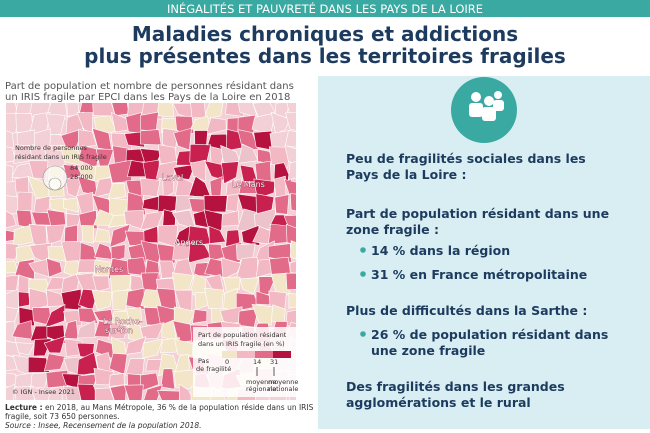  What do you see at coordinates (119, 330) in the screenshot?
I see `city-label: sur-Yon` at bounding box center [119, 330].